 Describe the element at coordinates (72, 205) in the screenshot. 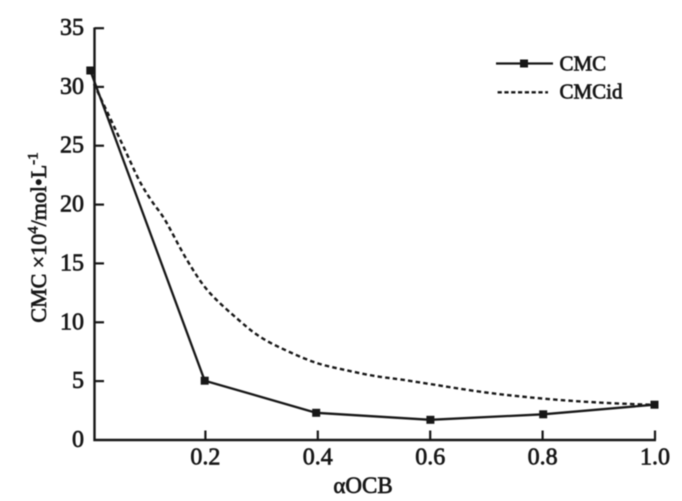

I see `svg-text: 20` at that location.